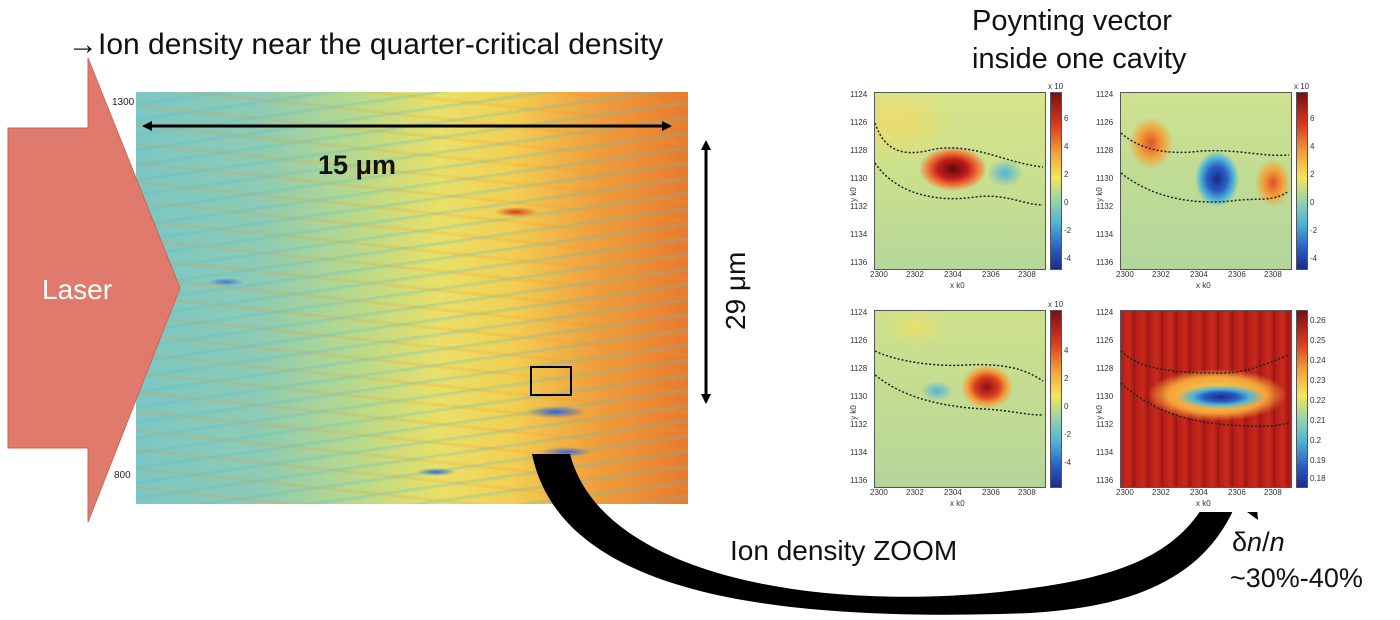 The width and height of the screenshot is (1400, 620). Describe the element at coordinates (1318, 380) in the screenshot. I see `cbar-tick: 0.23` at that location.